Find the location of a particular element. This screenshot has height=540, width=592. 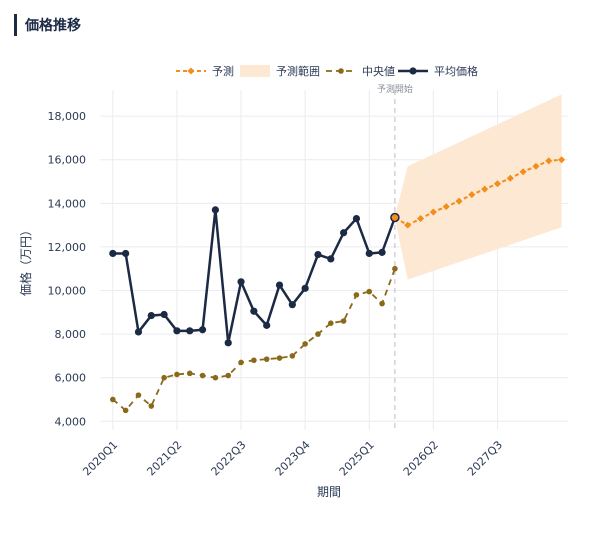

series-line-median is located at coordinates (254, 340).